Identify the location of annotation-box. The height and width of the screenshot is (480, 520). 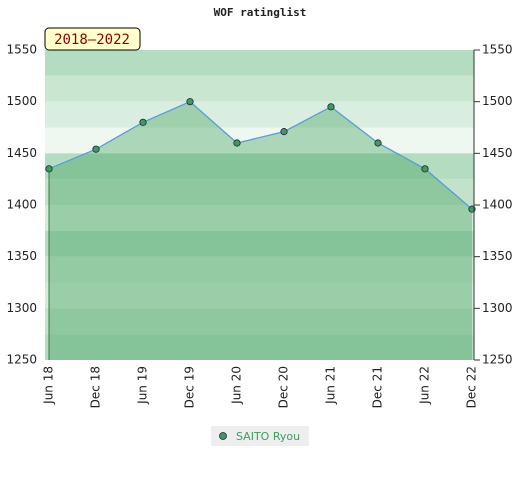
(92, 39).